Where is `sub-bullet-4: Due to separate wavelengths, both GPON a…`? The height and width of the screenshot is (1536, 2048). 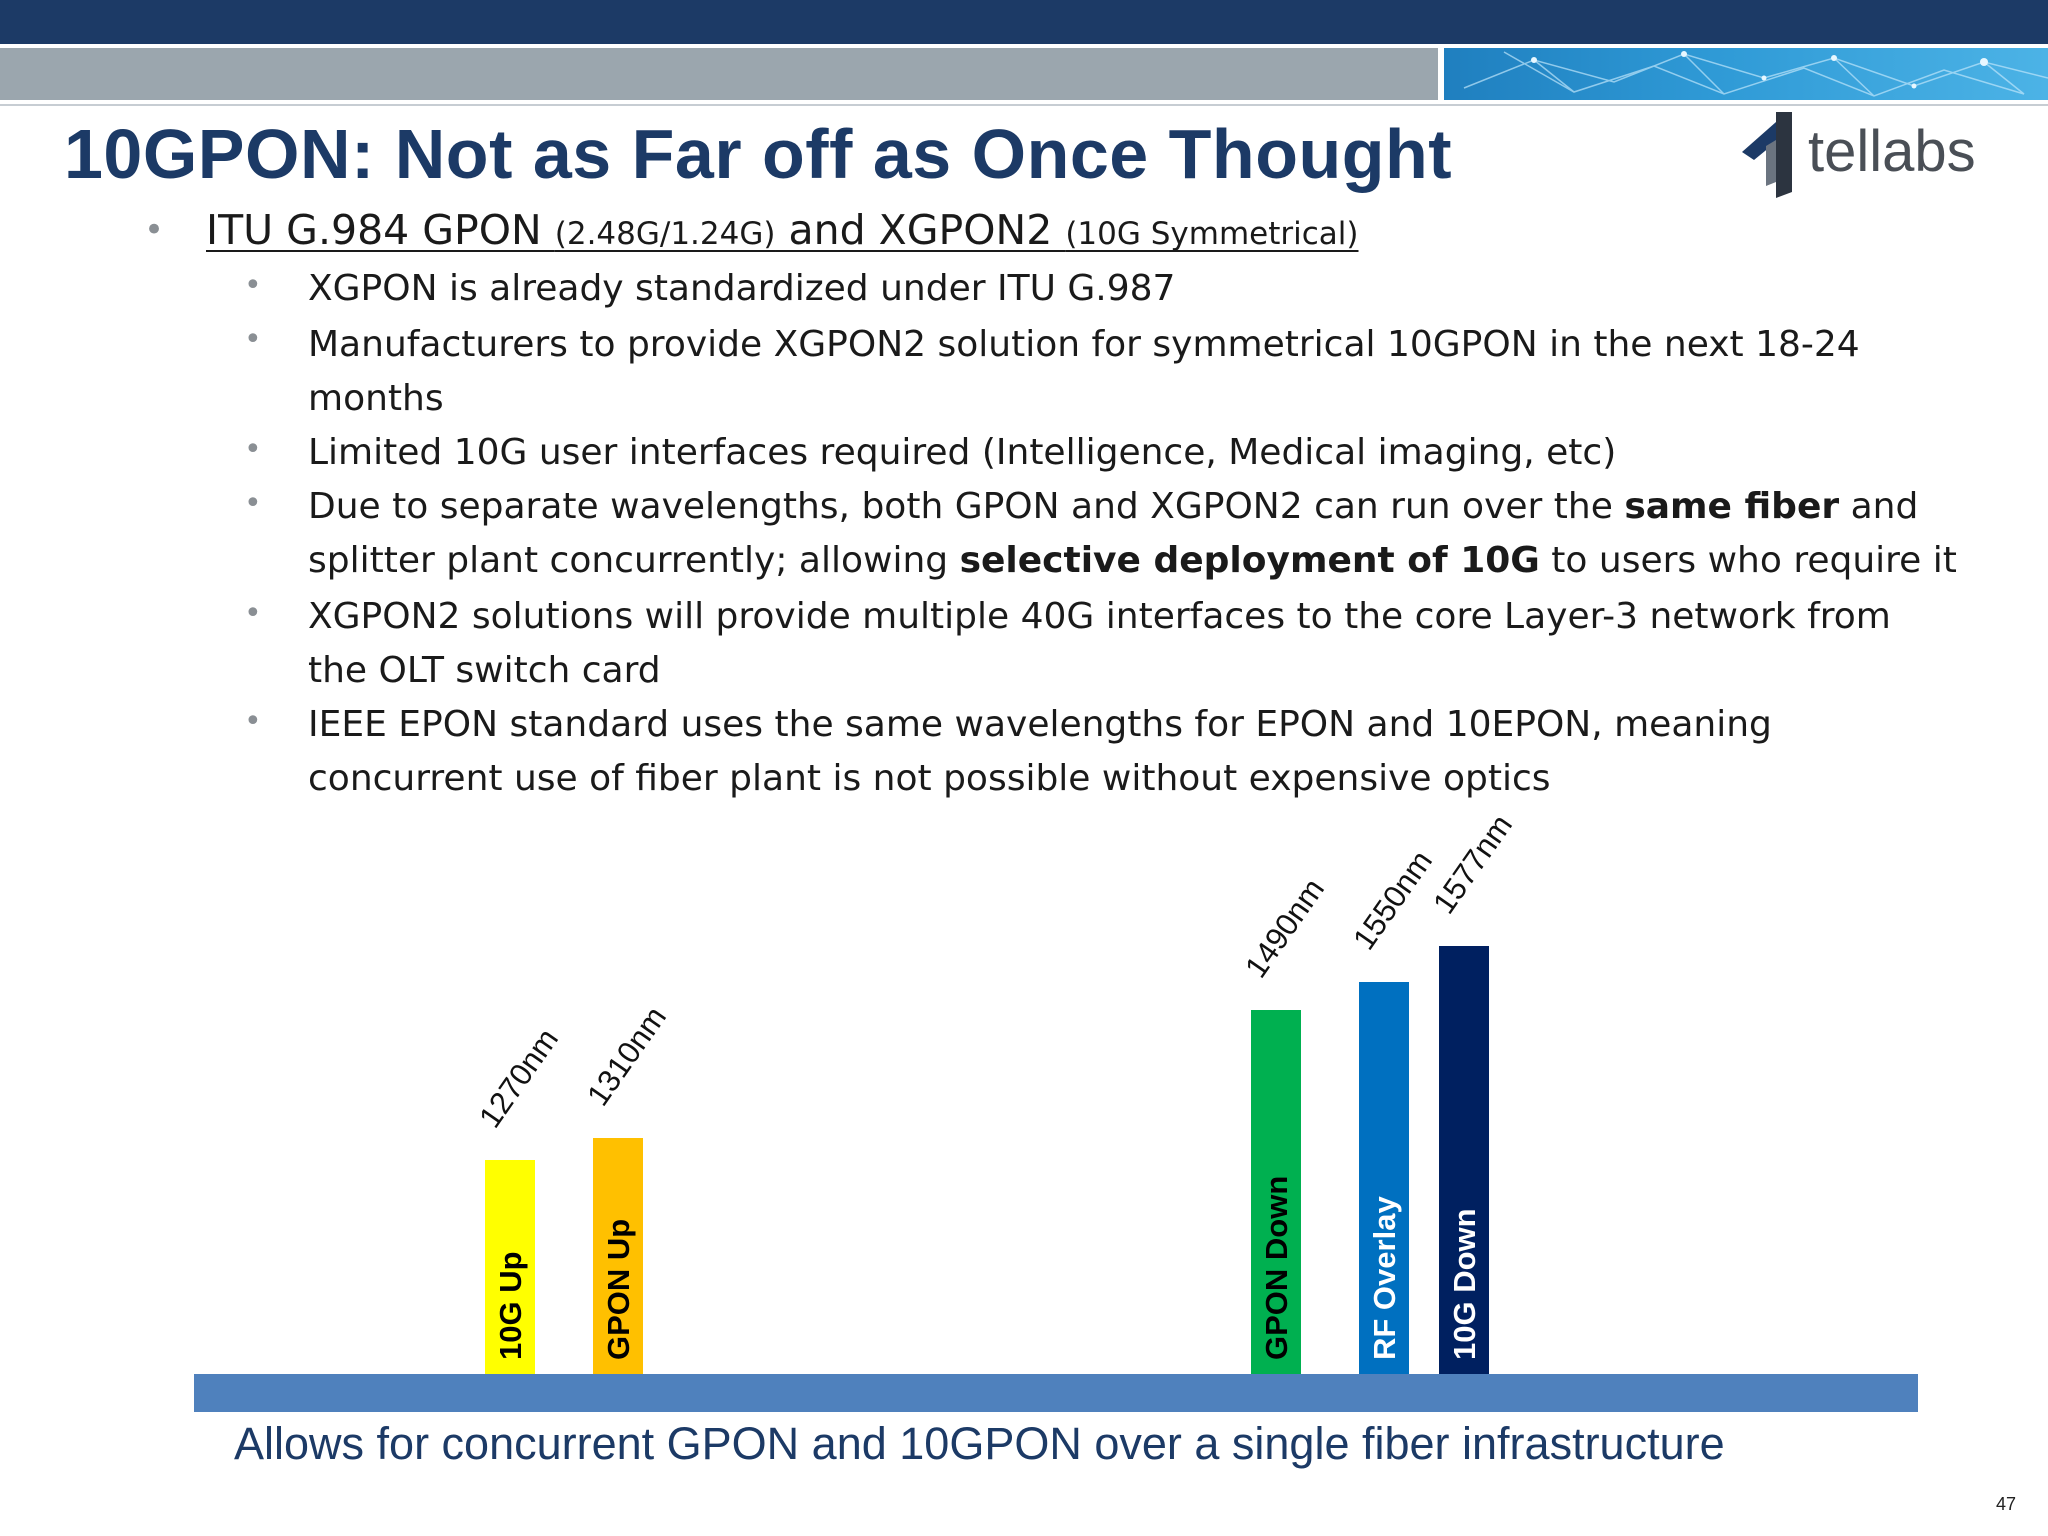 sub-bullet-4: Due to separate wavelengths, both GPON a… is located at coordinates (1158, 534).